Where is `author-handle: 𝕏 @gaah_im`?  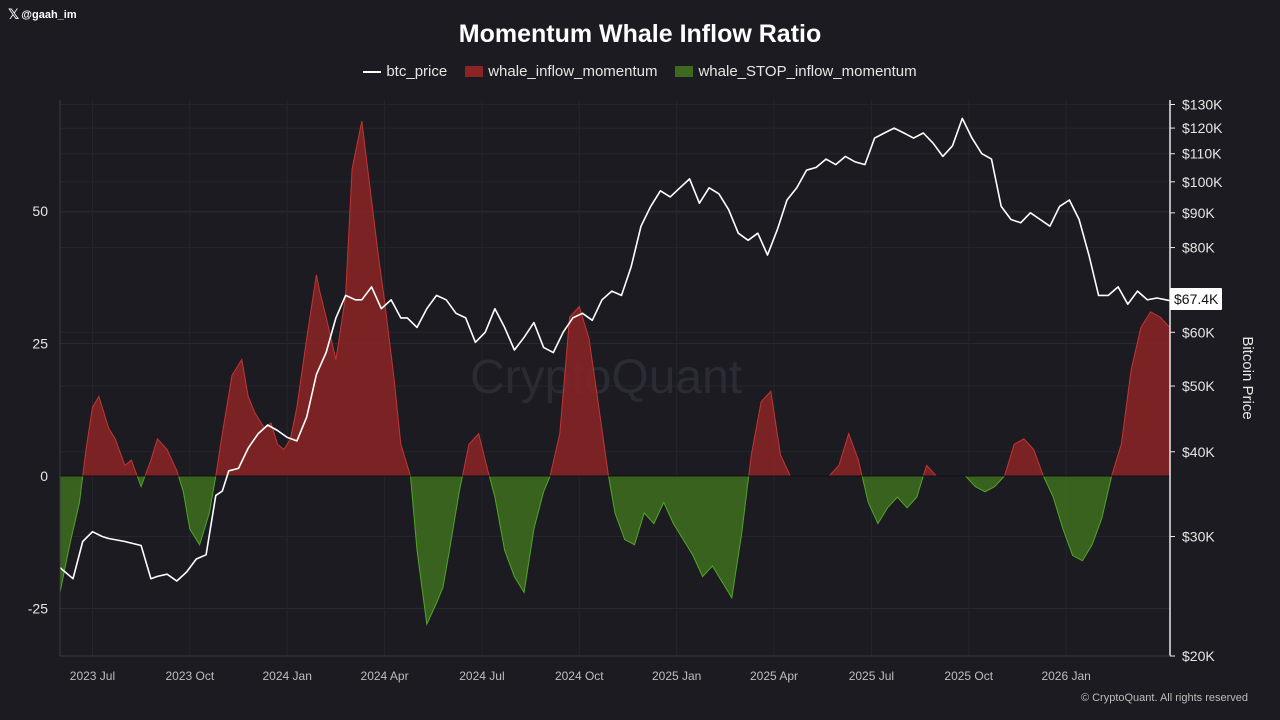 author-handle: 𝕏 @gaah_im is located at coordinates (42, 14).